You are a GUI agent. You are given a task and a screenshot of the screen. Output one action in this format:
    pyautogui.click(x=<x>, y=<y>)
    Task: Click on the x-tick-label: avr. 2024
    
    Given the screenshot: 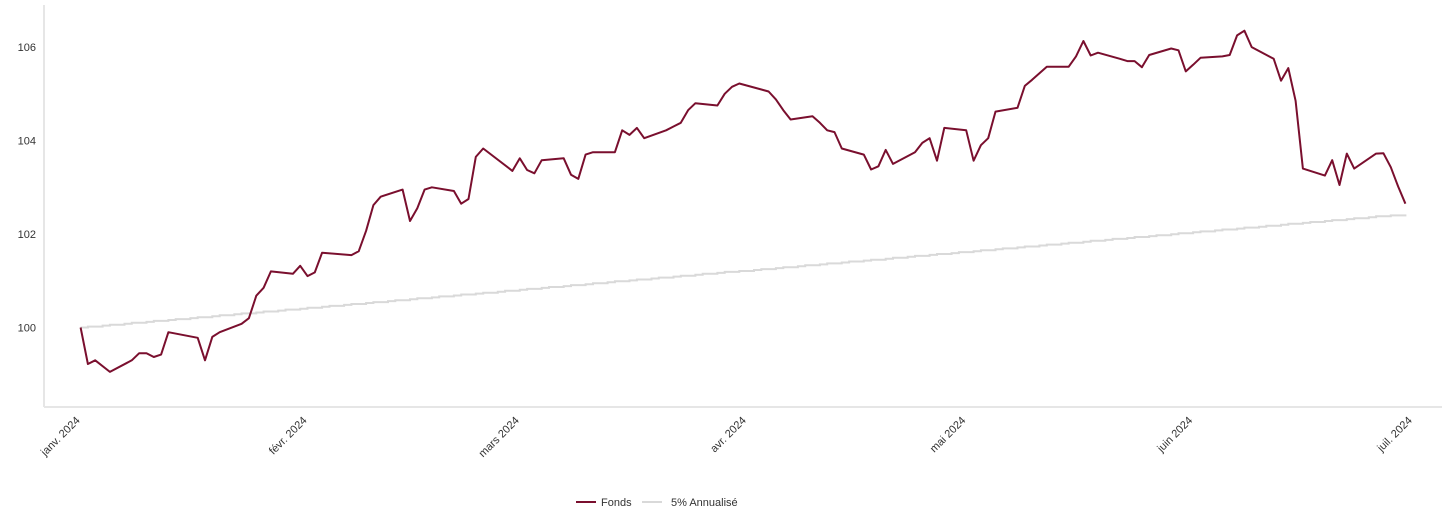 What is the action you would take?
    pyautogui.click(x=728, y=435)
    